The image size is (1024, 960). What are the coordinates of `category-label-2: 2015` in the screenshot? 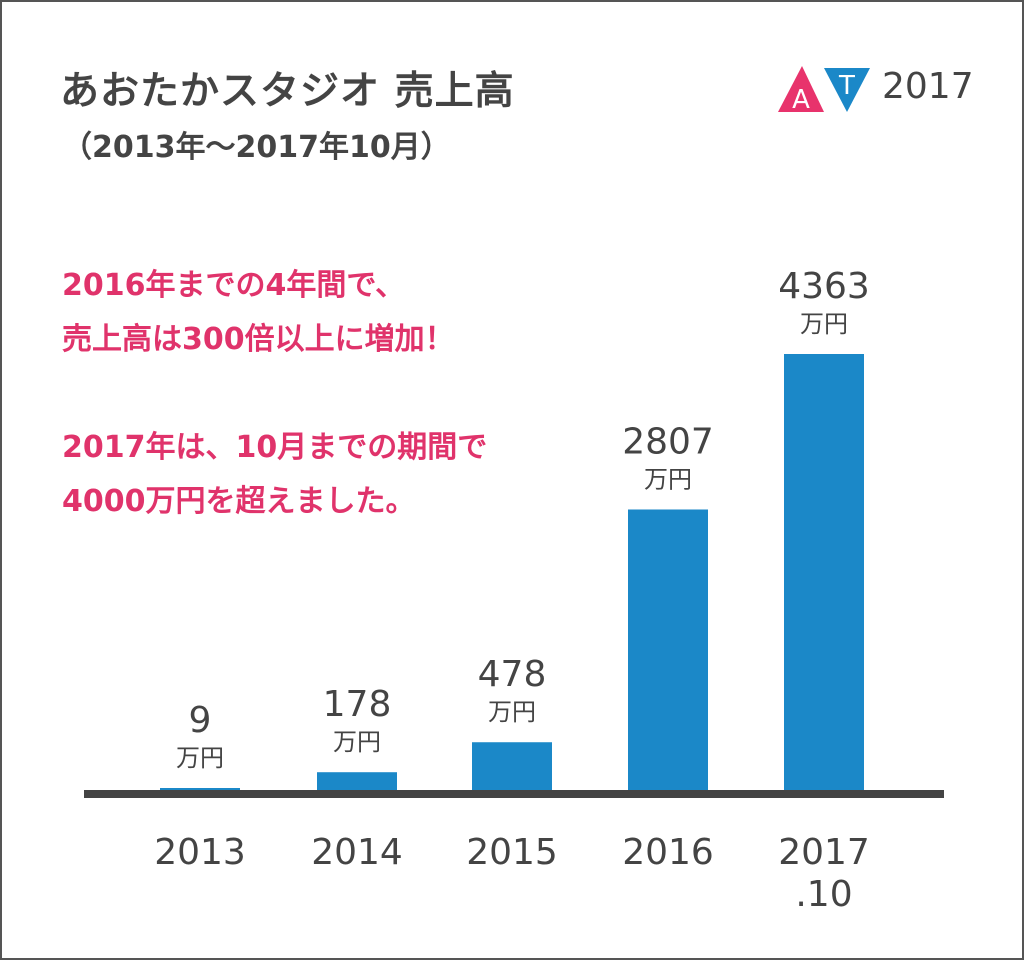 It's located at (512, 852).